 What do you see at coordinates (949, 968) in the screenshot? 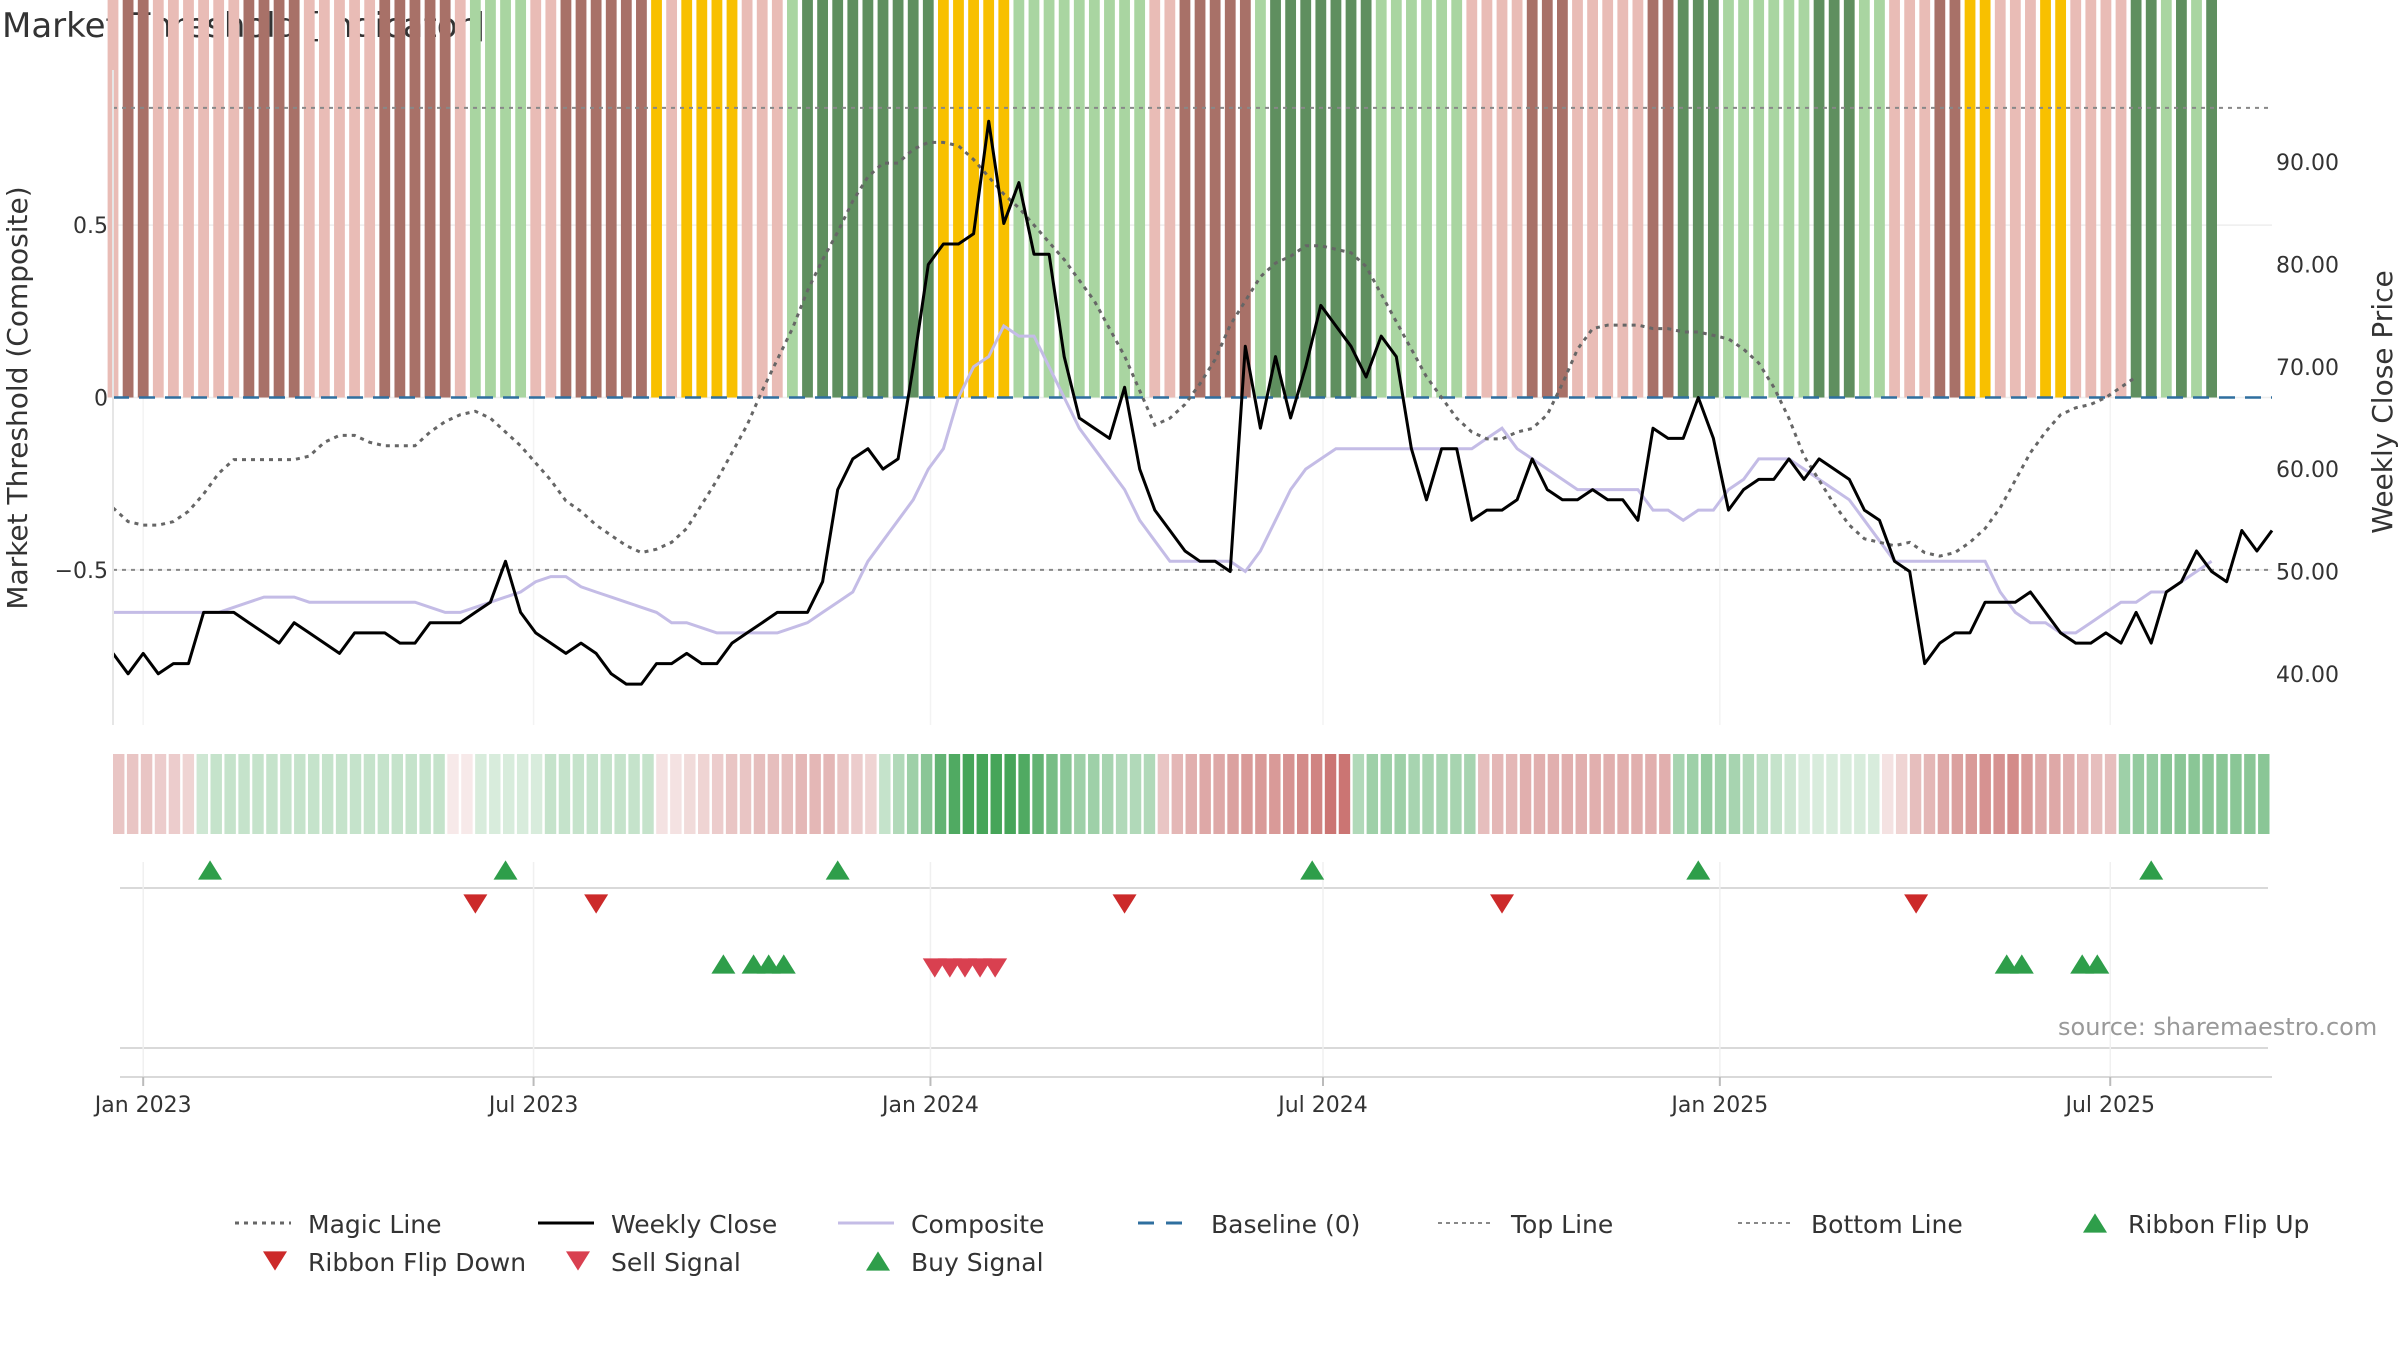
I see `sell-signal-marker` at bounding box center [949, 968].